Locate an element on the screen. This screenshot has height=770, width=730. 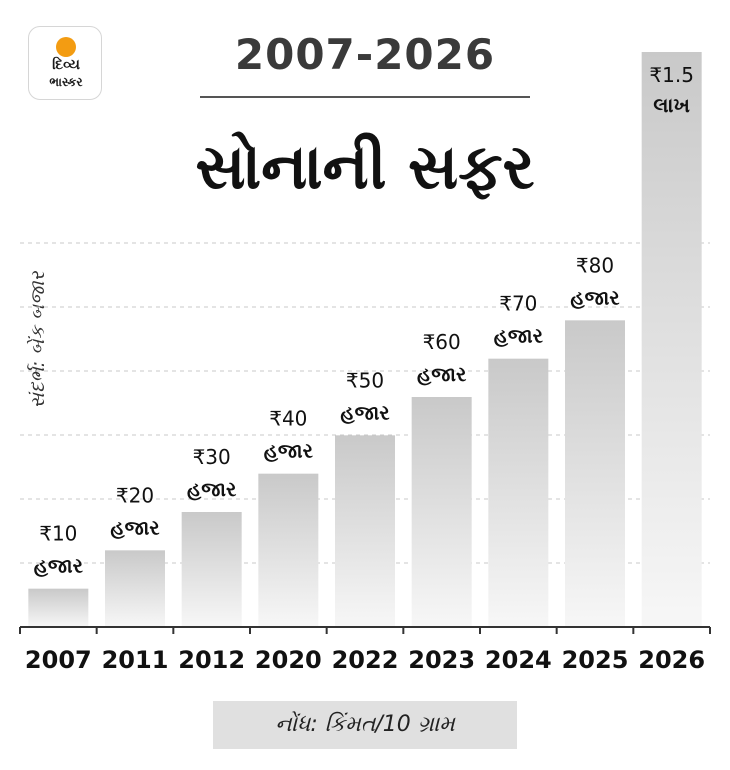
note-box: નોંધ: કિંમત/10 ગ્રામ is located at coordinates (365, 725).